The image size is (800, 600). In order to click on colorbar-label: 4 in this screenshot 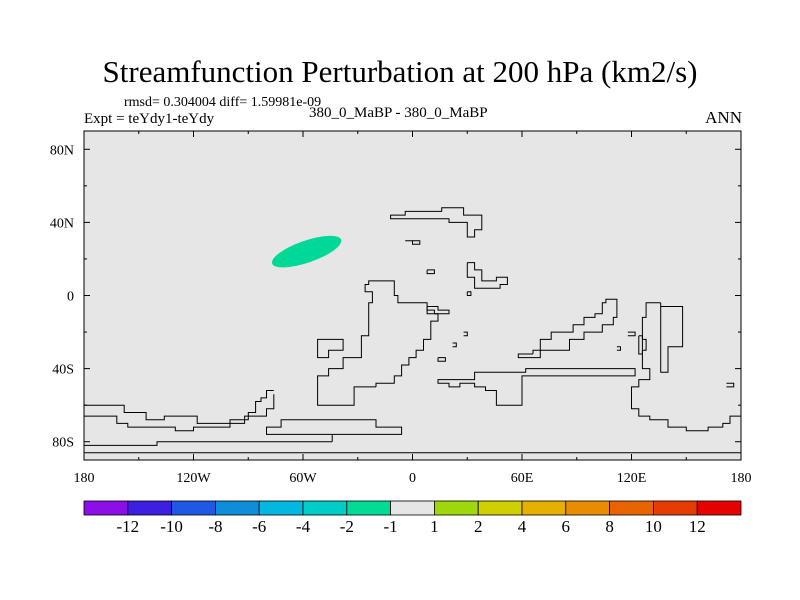, I will do `click(522, 526)`.